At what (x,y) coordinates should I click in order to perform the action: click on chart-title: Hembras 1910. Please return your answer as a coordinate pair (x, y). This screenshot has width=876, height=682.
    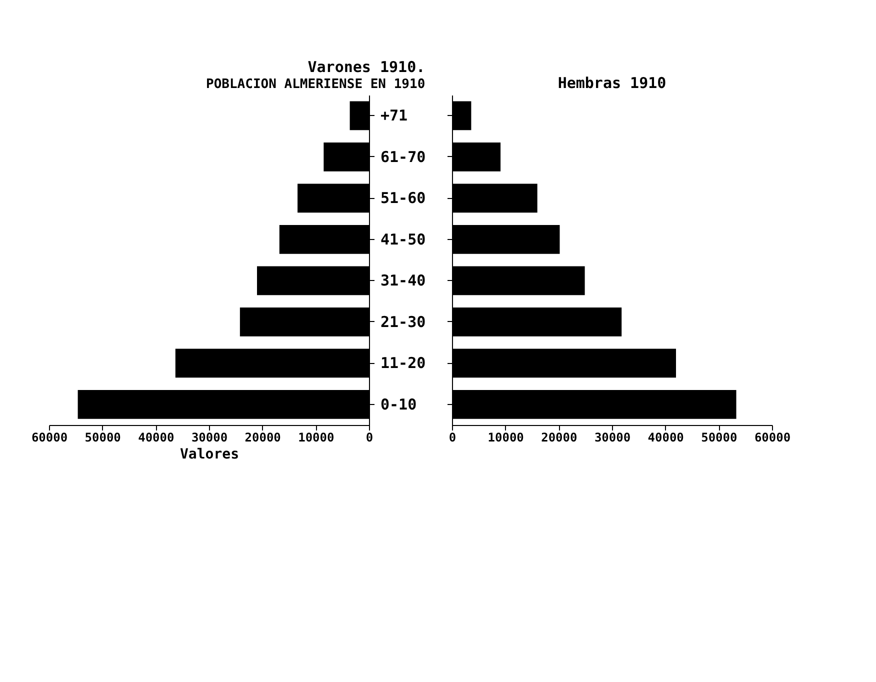
    Looking at the image, I should click on (612, 83).